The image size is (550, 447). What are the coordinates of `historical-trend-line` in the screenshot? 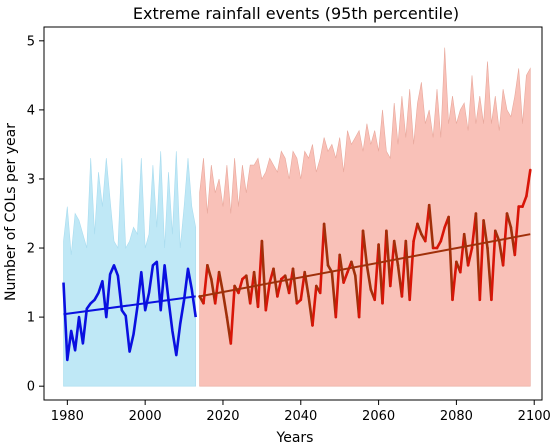 It's located at (129, 305).